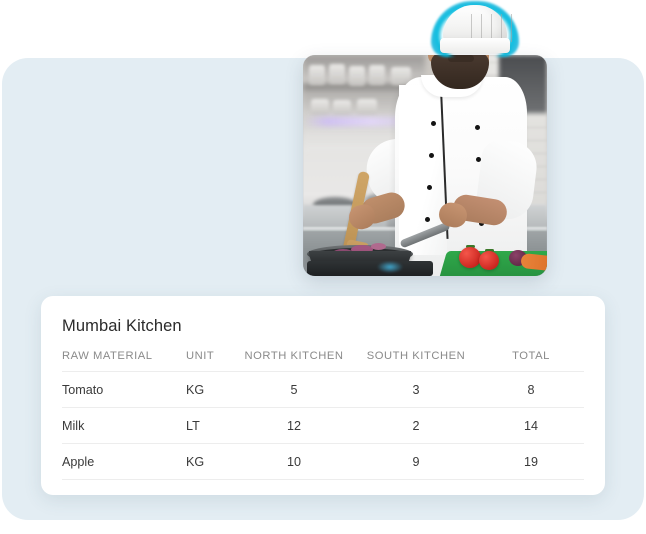 This screenshot has height=534, width=646. What do you see at coordinates (416, 389) in the screenshot?
I see `cell-south: 3` at bounding box center [416, 389].